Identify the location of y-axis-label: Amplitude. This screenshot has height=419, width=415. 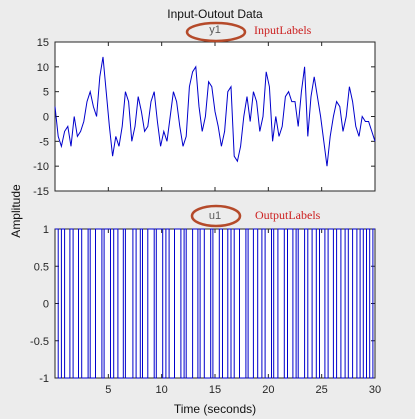
(16, 211).